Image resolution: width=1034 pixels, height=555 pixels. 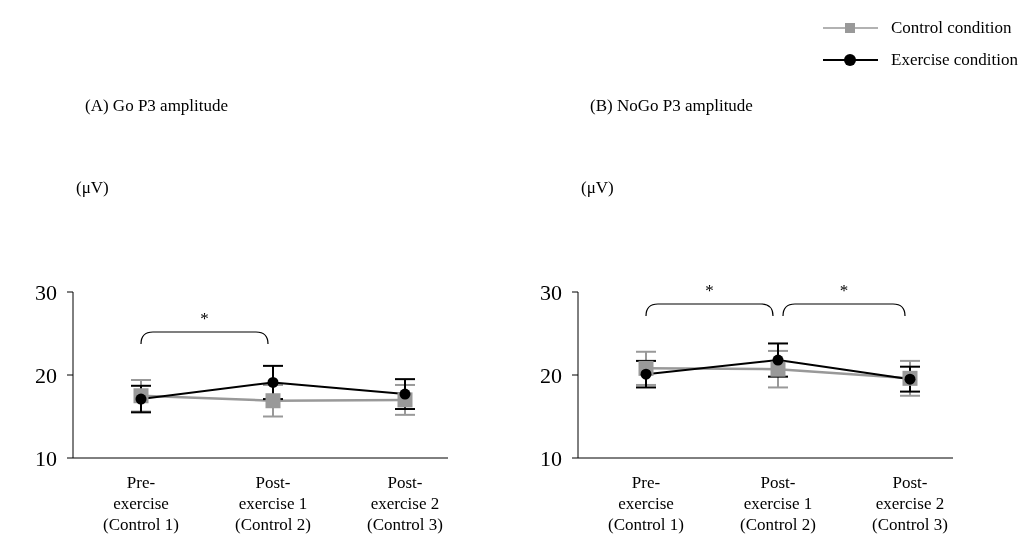 I want to click on legend-label: Exercise condition, so click(x=954, y=60).